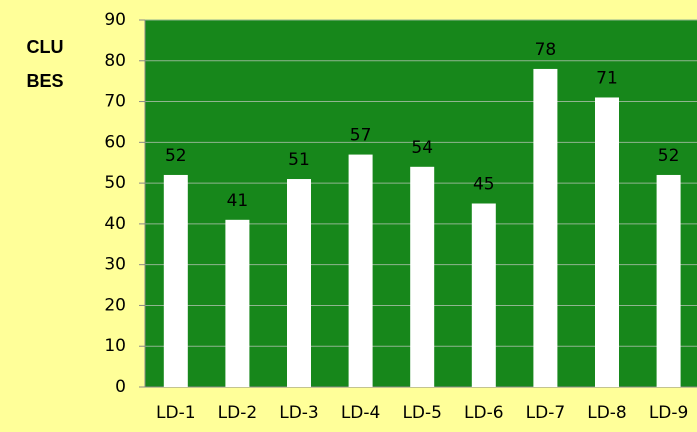 The width and height of the screenshot is (697, 432). Describe the element at coordinates (299, 160) in the screenshot. I see `data-label: 51` at that location.